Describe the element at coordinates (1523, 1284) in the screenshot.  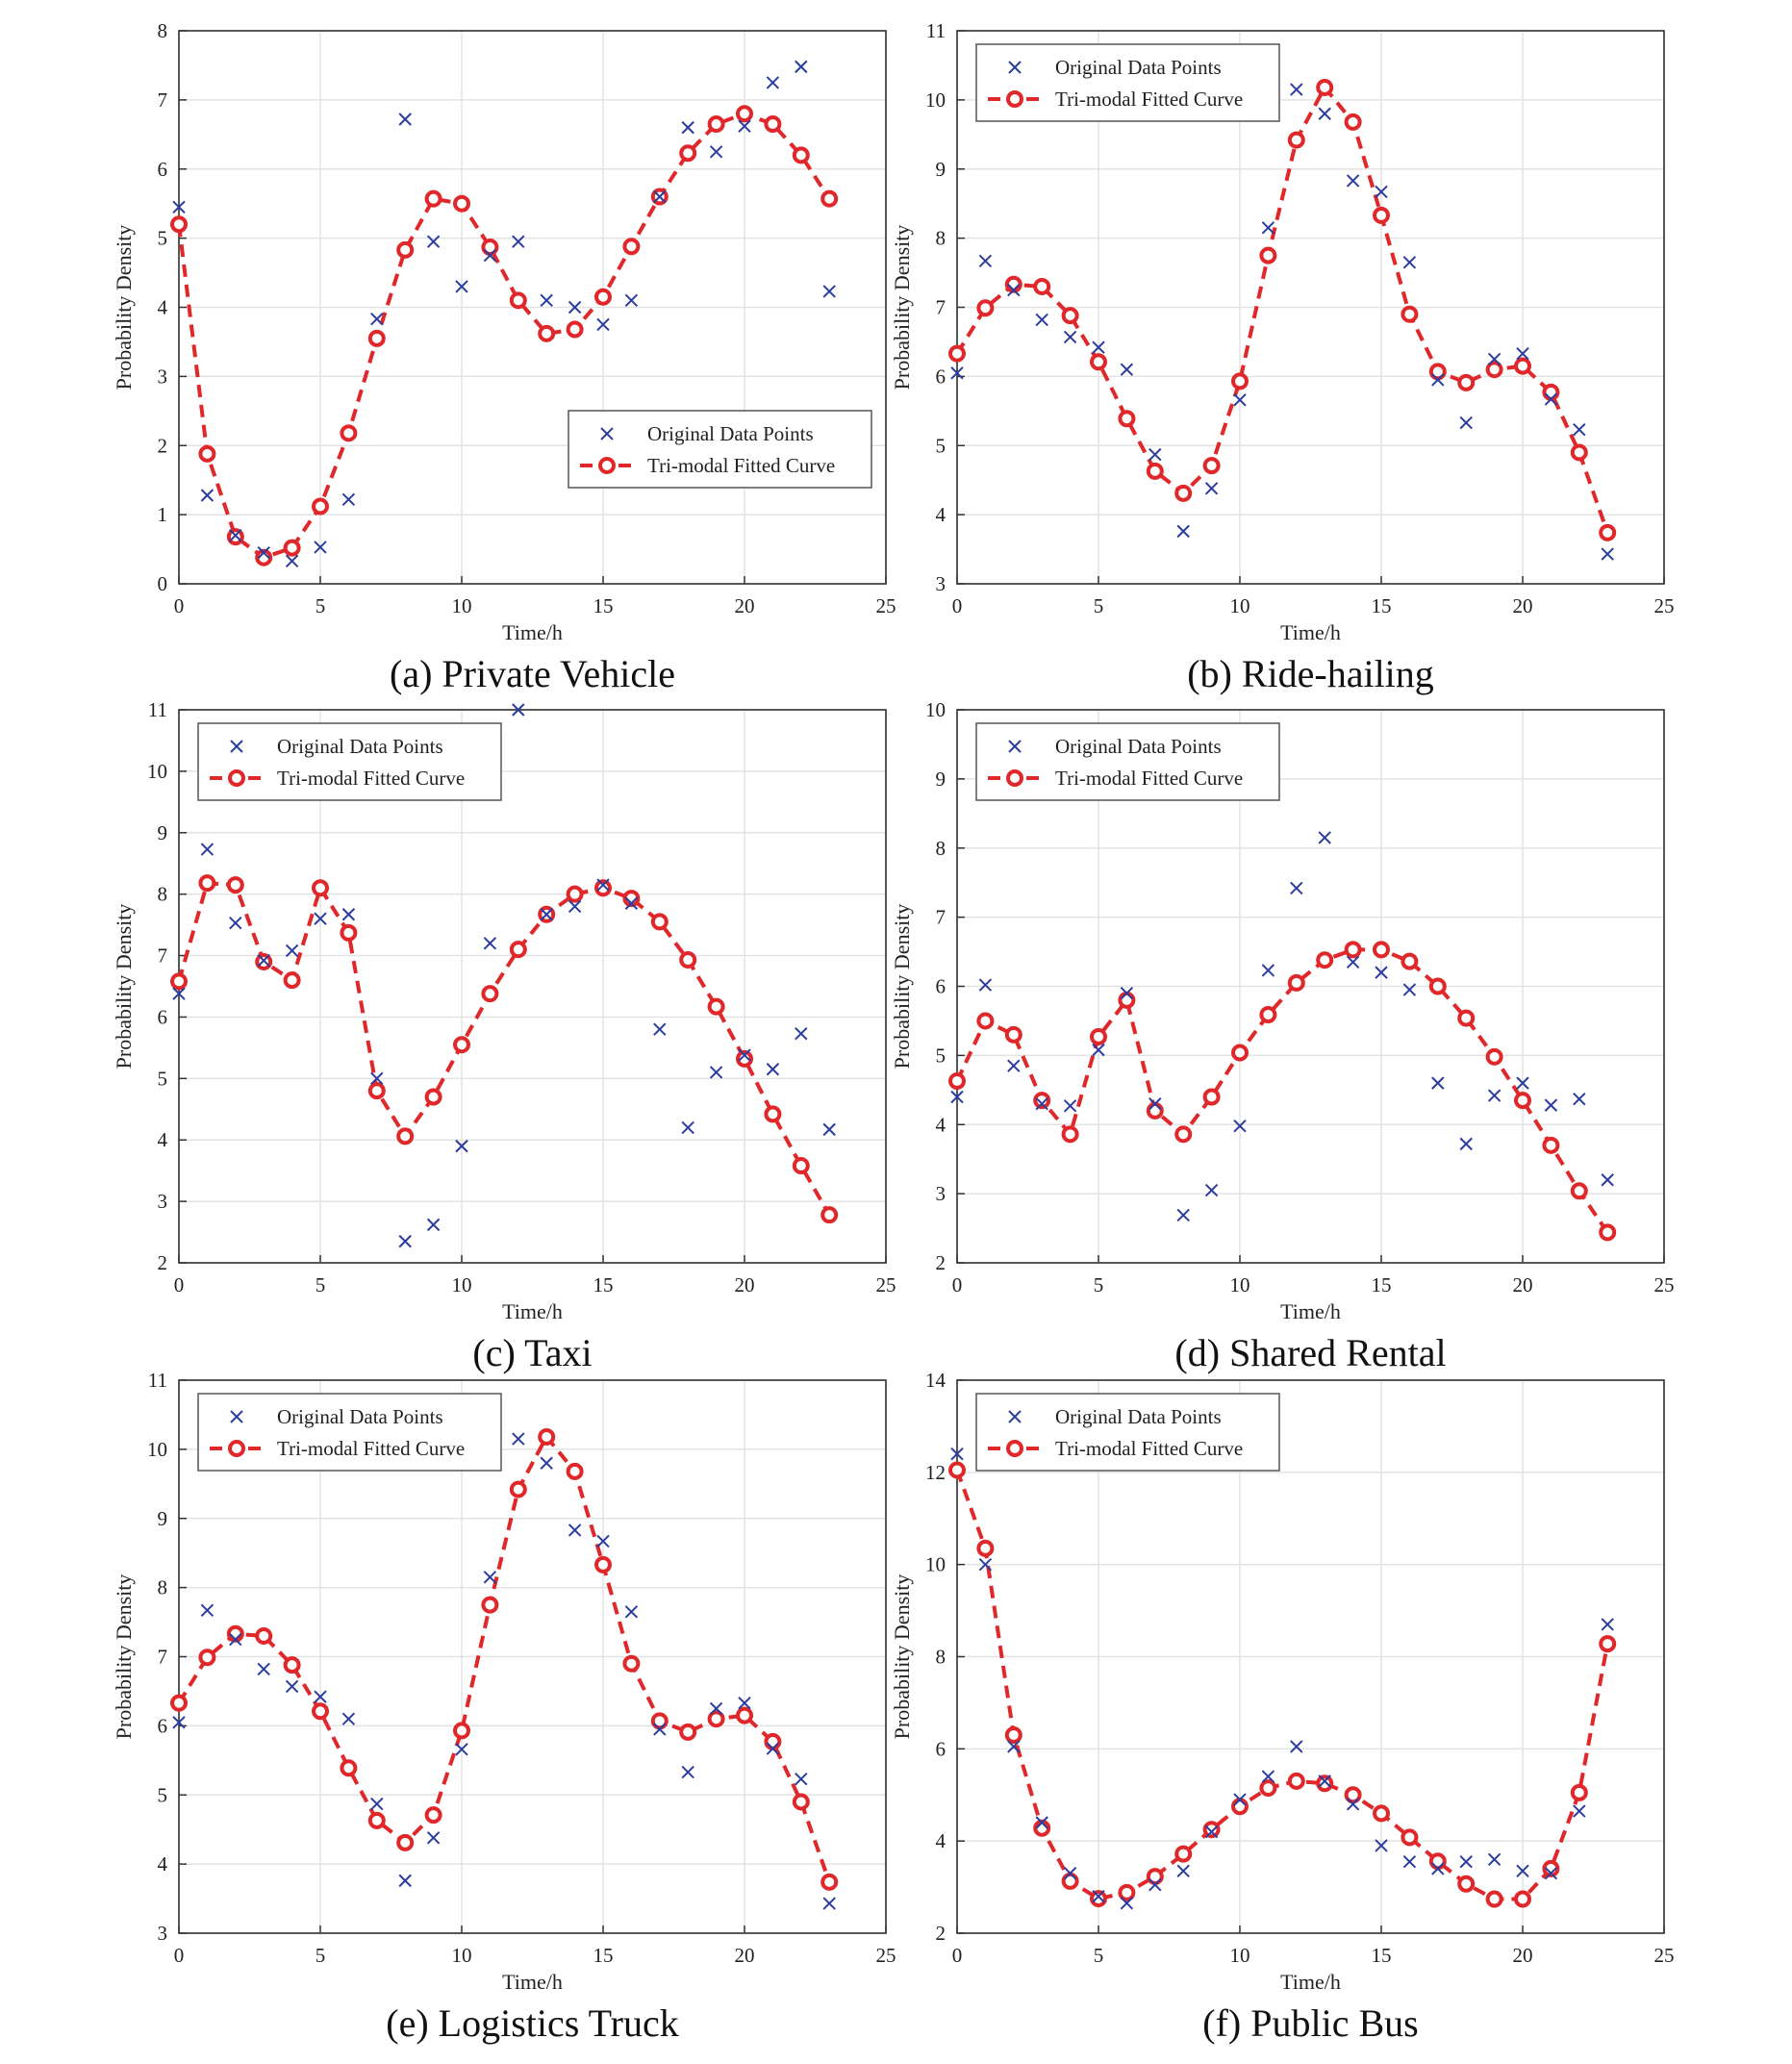
I see `x-tick-label: 20` at that location.